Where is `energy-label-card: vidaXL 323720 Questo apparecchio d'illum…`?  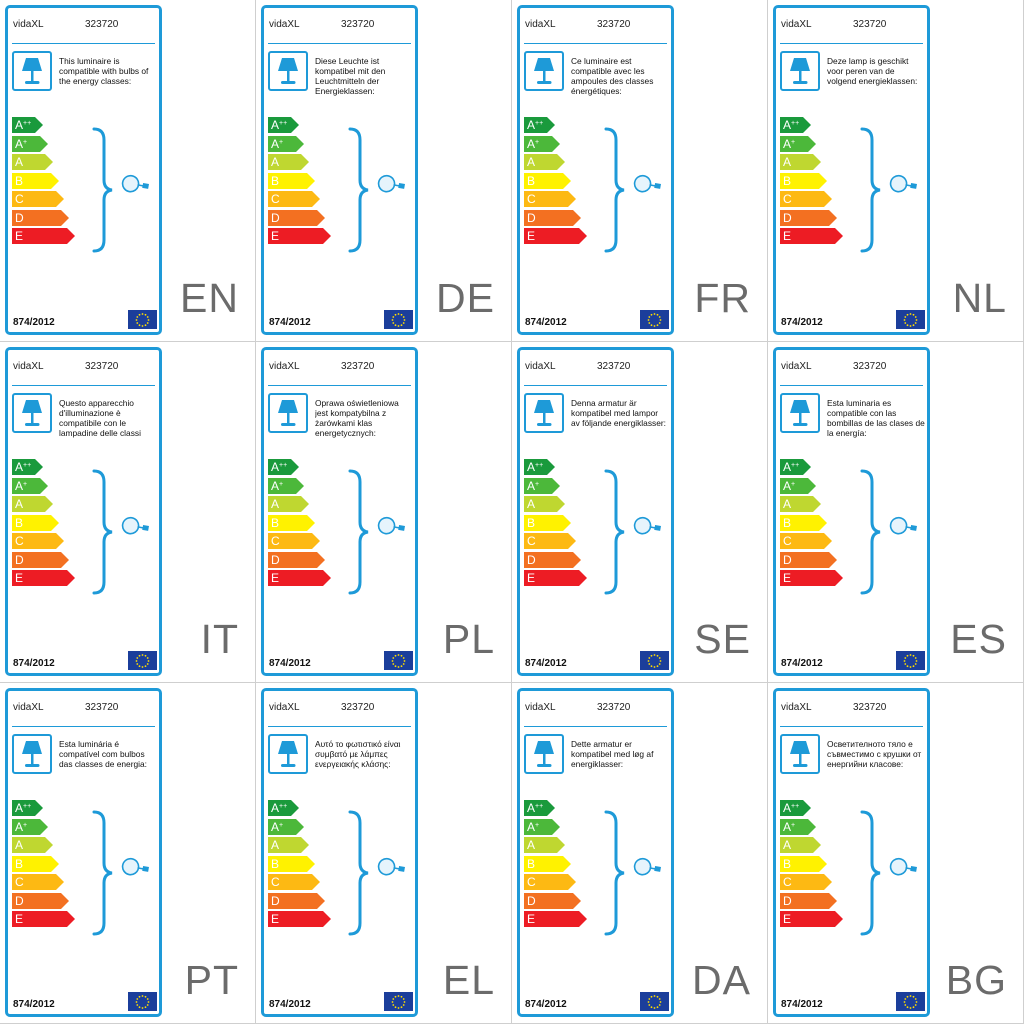 energy-label-card: vidaXL 323720 Questo apparecchio d'illum… is located at coordinates (83, 511).